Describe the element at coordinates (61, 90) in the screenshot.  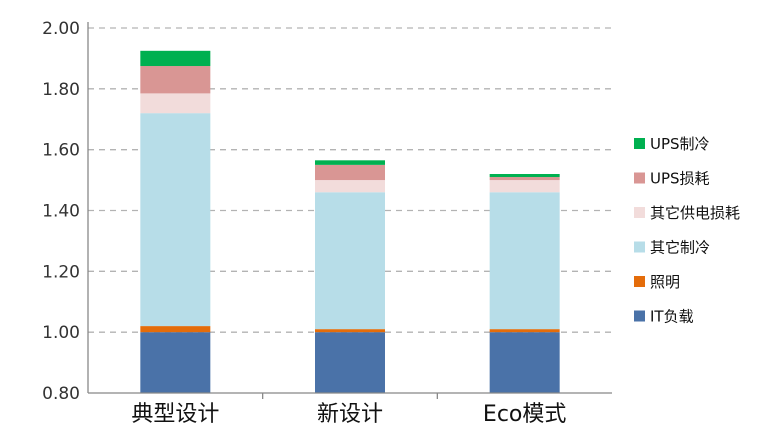
I see `y-tick-label: 1.80` at that location.